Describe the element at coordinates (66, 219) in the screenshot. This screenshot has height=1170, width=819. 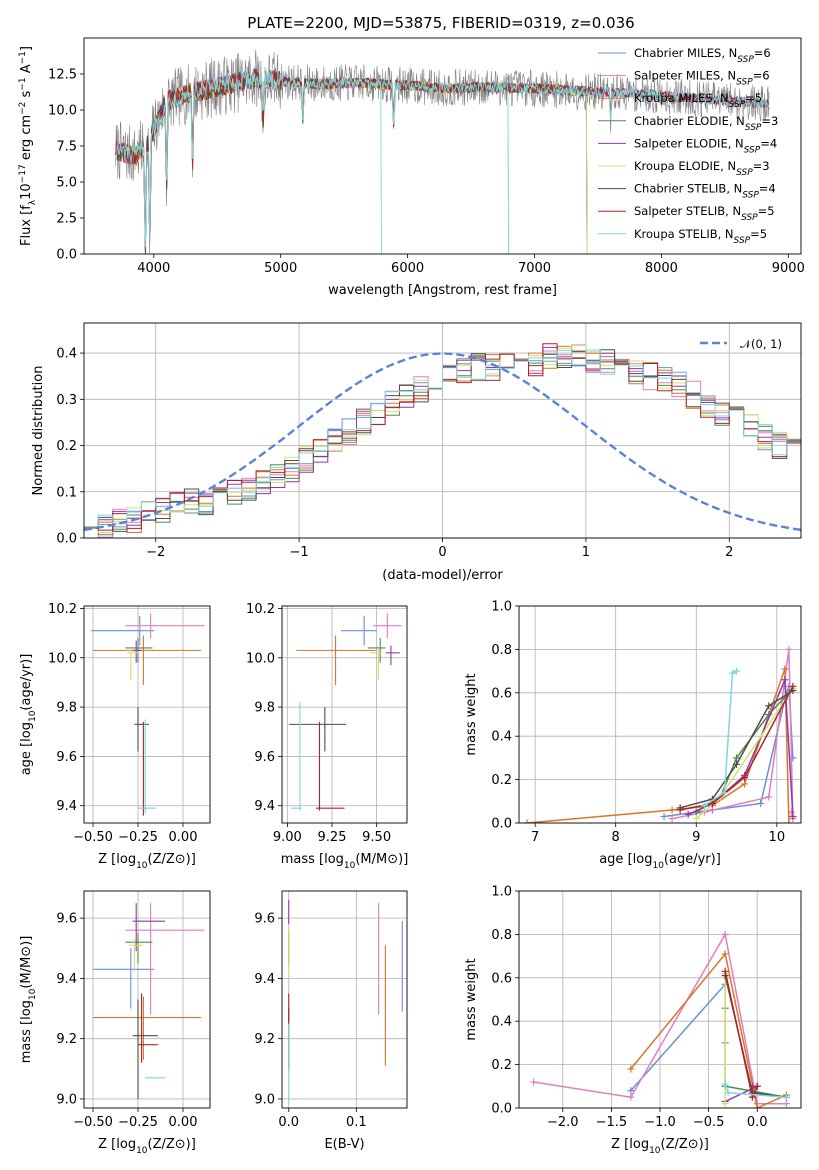
I see `y-tick-label: 2.5` at that location.